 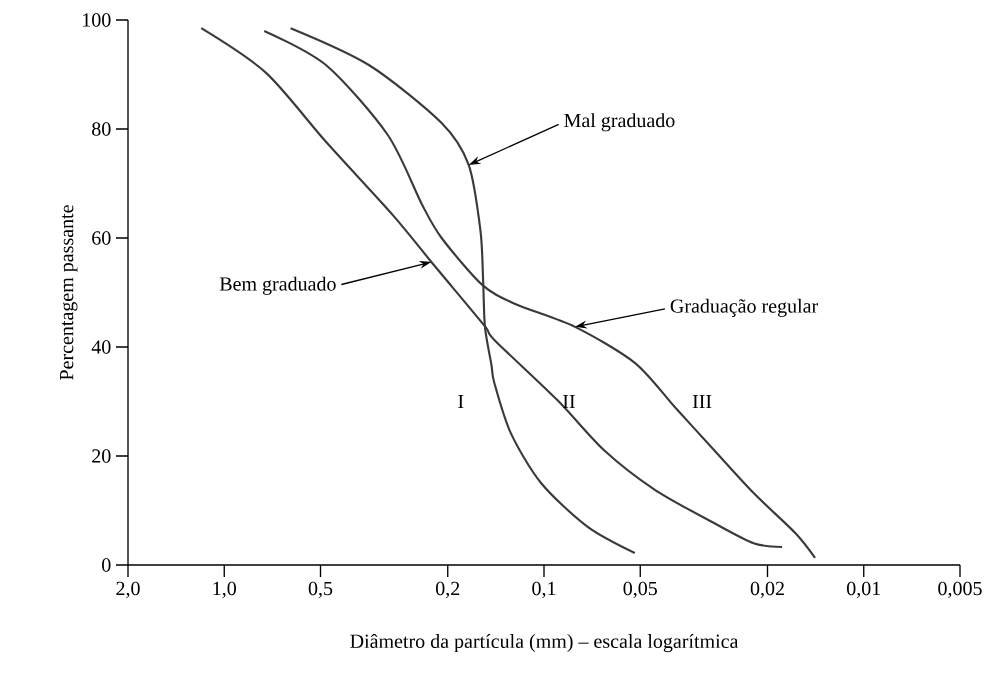 What do you see at coordinates (640, 590) in the screenshot?
I see `x-tick-label: 0,05` at bounding box center [640, 590].